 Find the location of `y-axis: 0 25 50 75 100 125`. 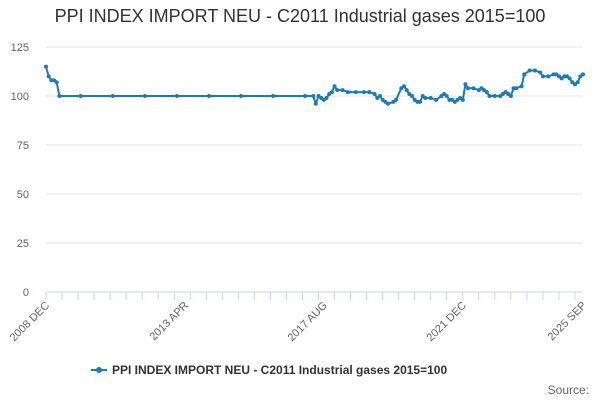

y-axis: 0 25 50 75 100 125 is located at coordinates (20, 170).